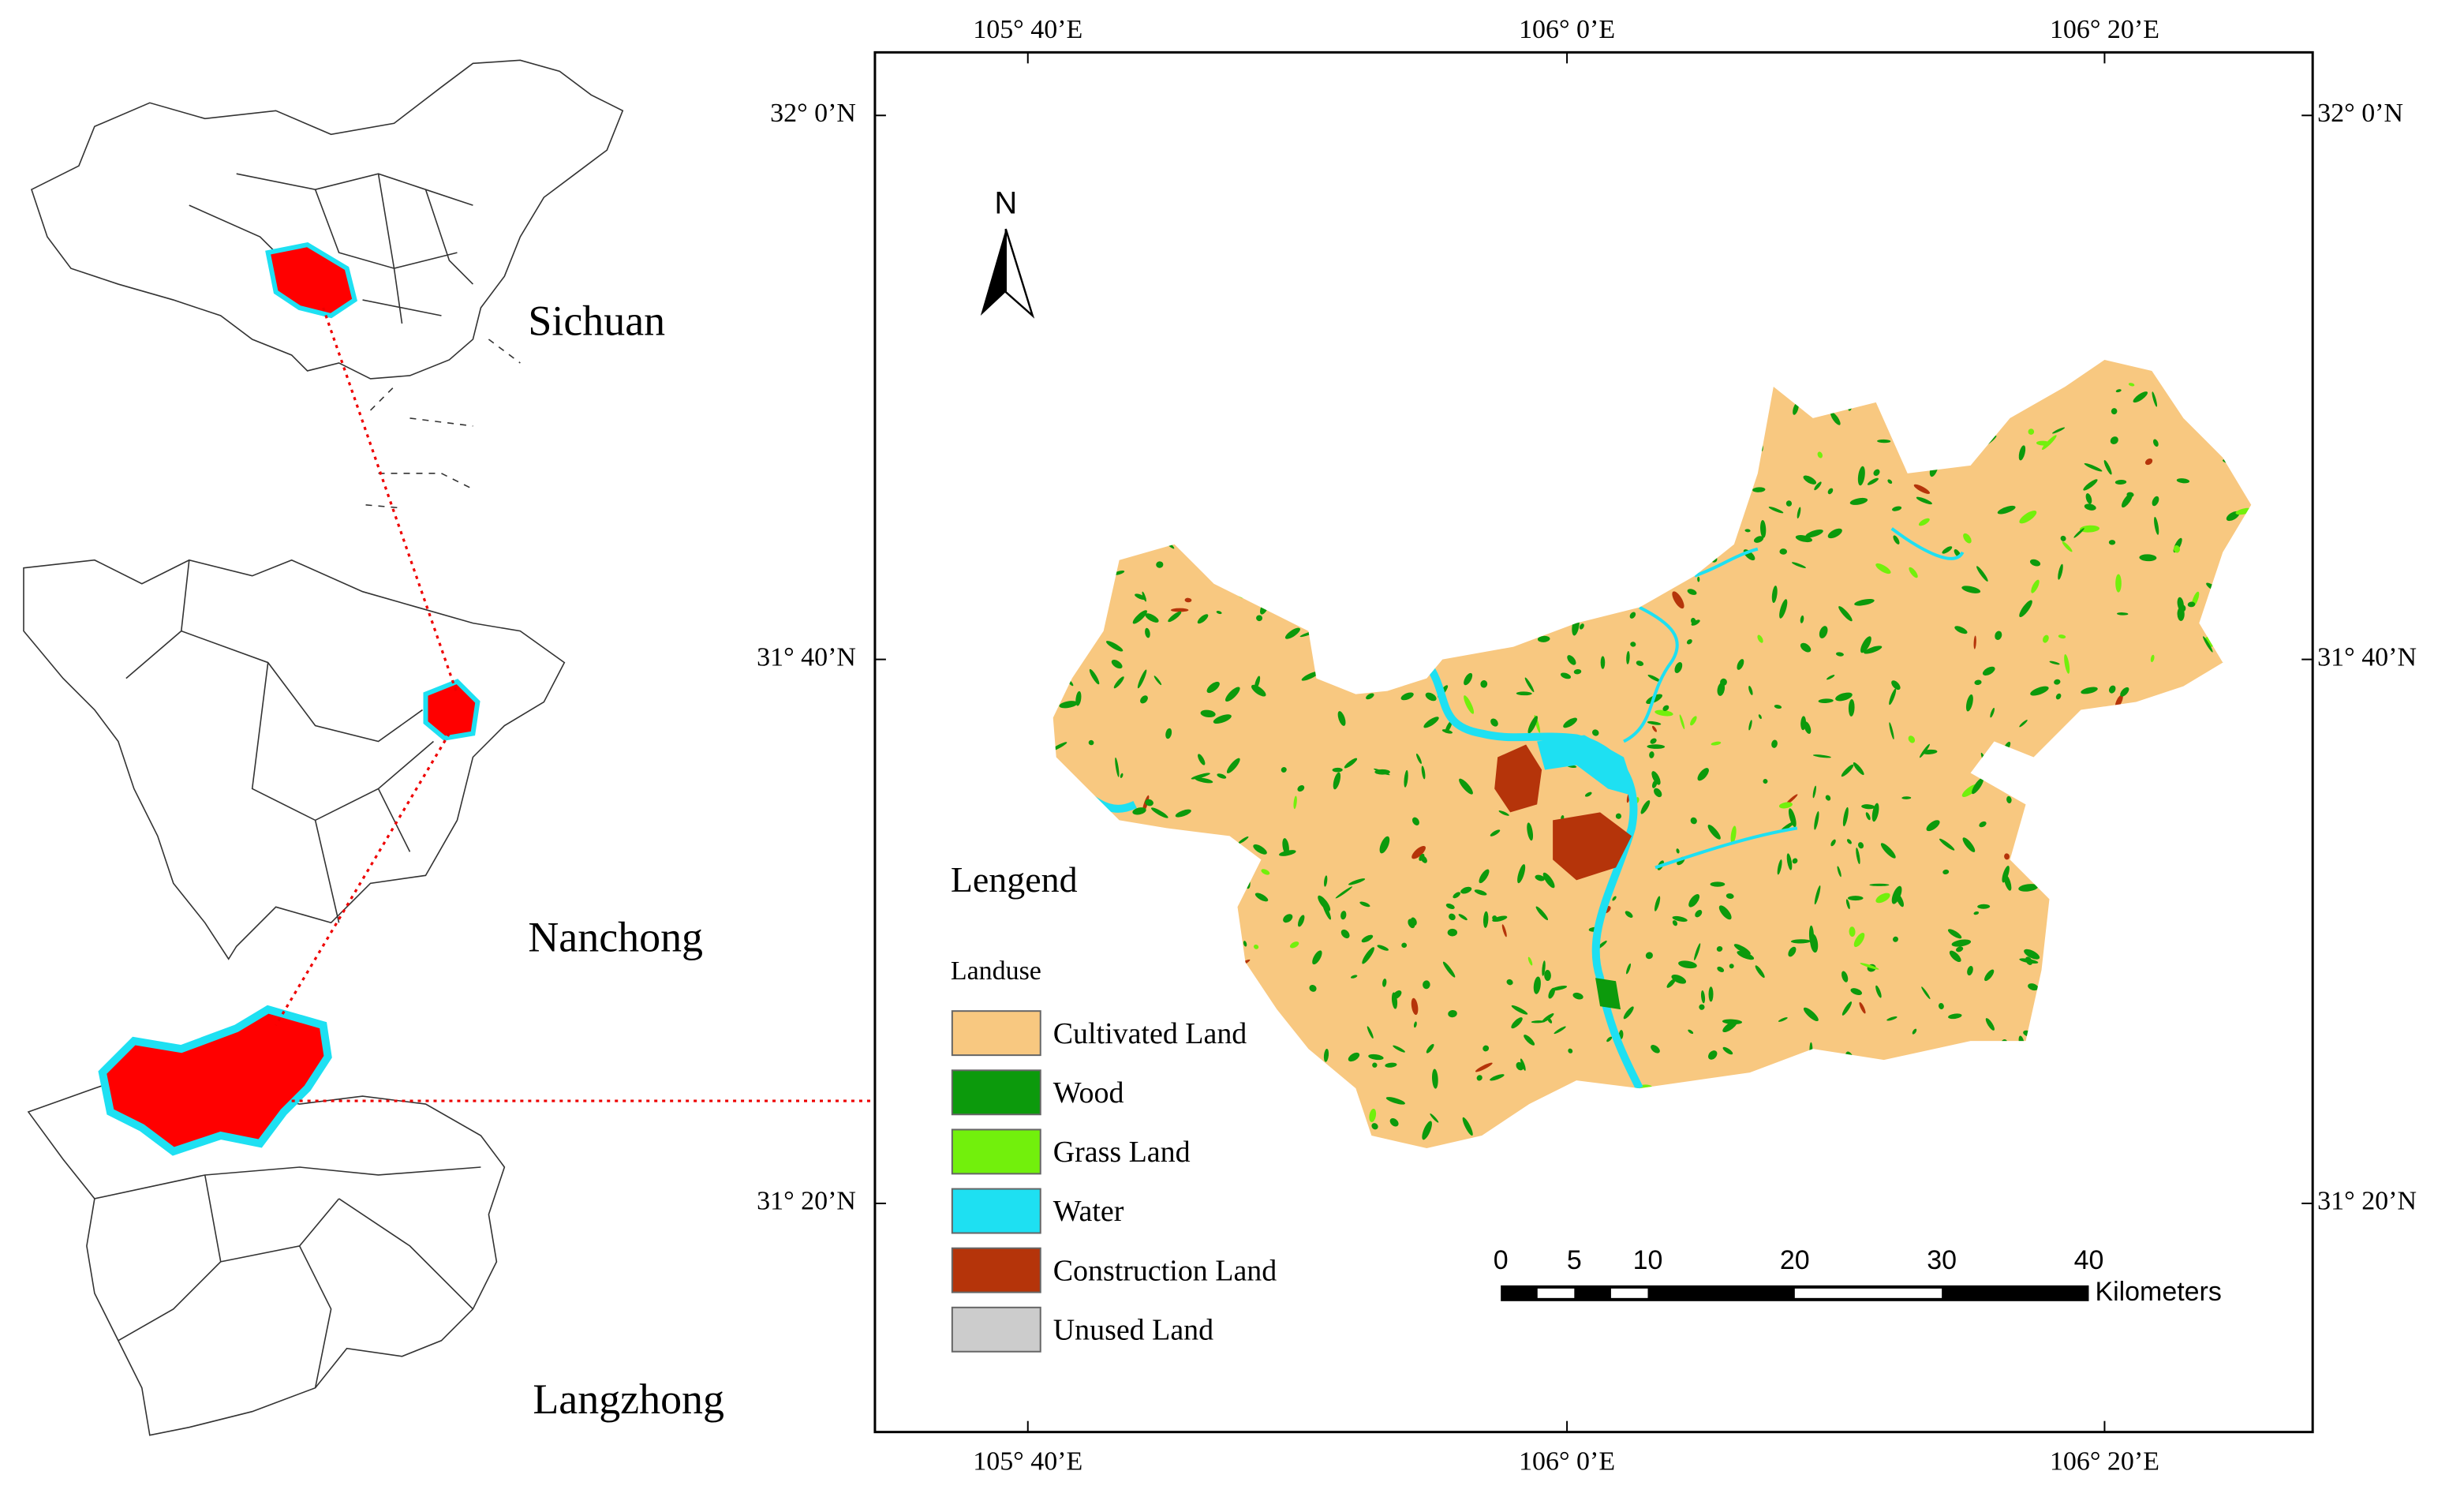 This screenshot has width=2464, height=1497. I want to click on longitude-label: 106° 0’E, so click(1567, 1461).